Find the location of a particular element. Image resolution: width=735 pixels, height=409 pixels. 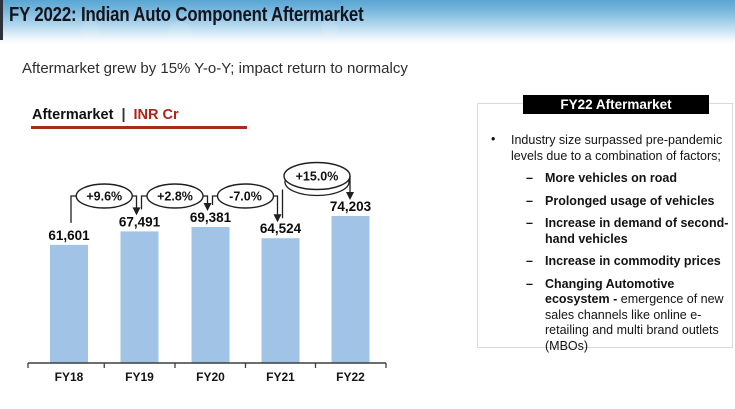

growth-label: +2.8% is located at coordinates (175, 197).